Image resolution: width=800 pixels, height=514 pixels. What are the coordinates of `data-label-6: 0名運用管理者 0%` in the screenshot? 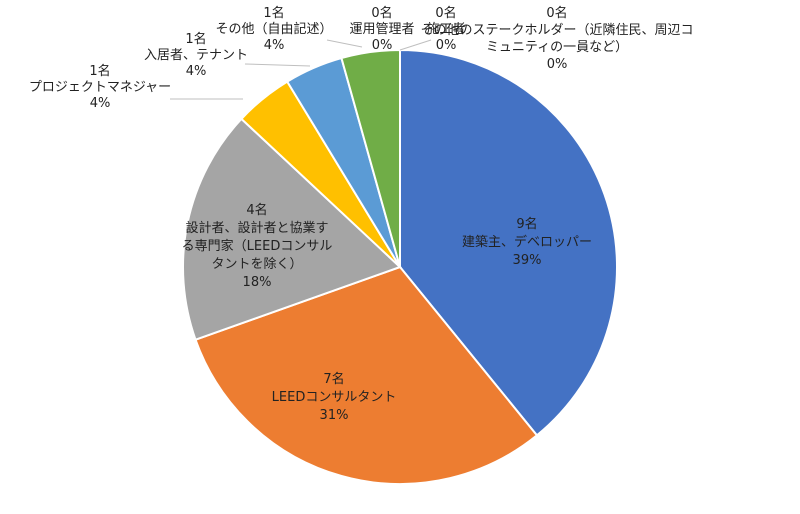 It's located at (381, 29).